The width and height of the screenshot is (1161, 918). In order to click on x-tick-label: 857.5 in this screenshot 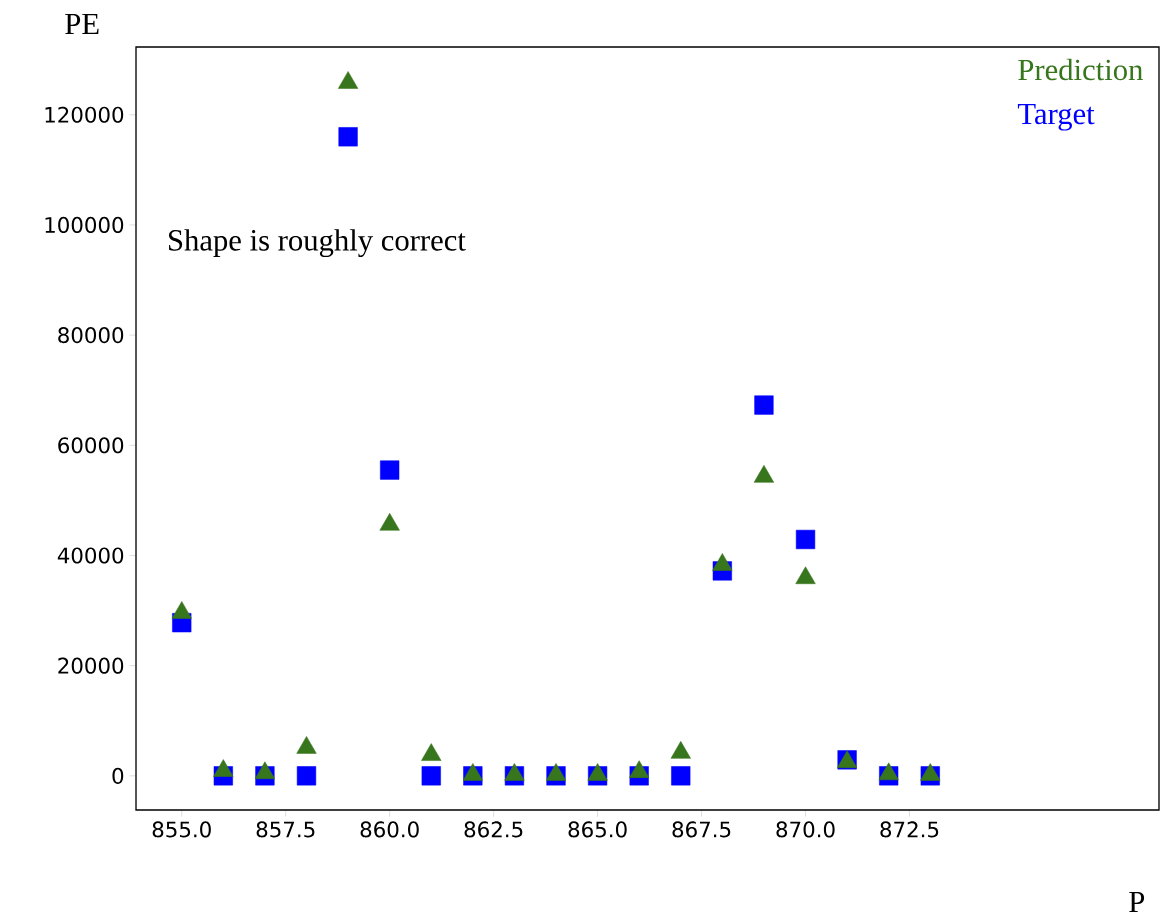, I will do `click(285, 829)`.